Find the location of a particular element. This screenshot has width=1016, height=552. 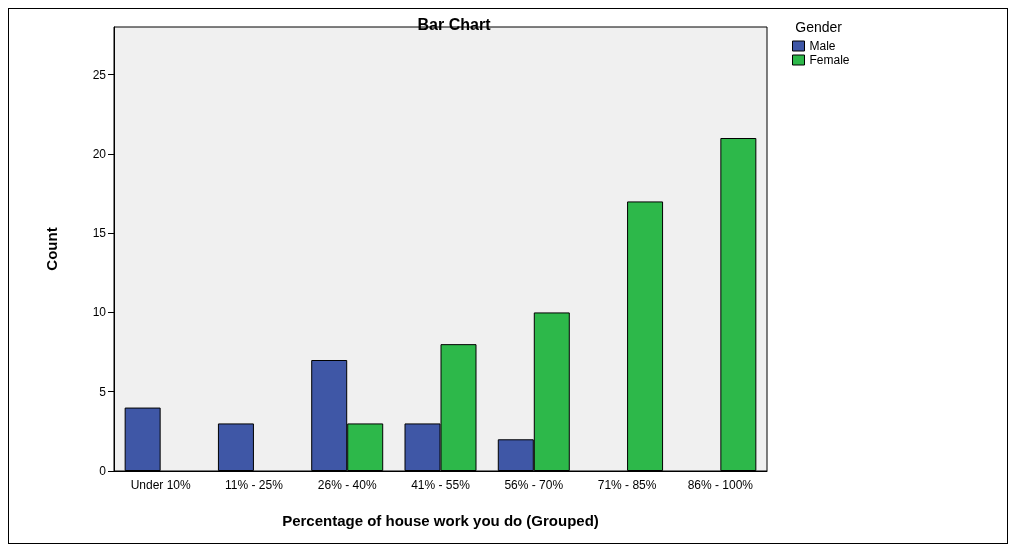

y-tick-label: 5 is located at coordinates (103, 391).